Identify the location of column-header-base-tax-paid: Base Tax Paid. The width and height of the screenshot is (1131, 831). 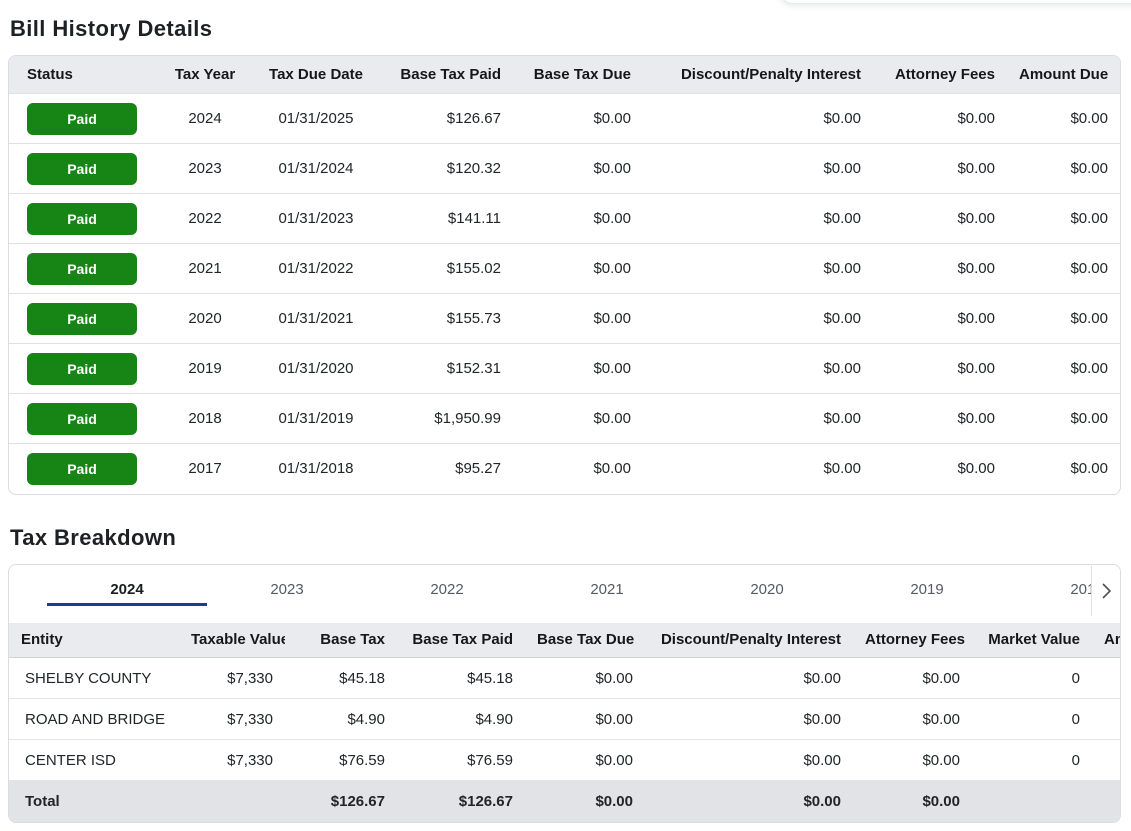
(461, 640).